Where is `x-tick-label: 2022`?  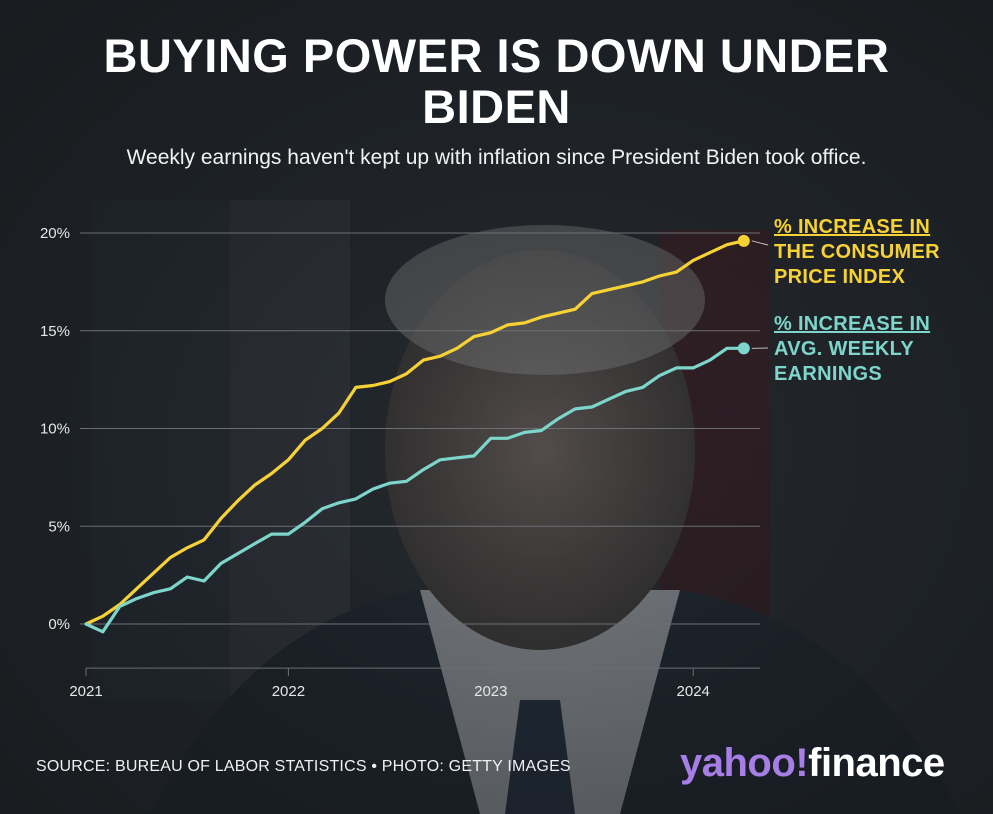 x-tick-label: 2022 is located at coordinates (288, 691).